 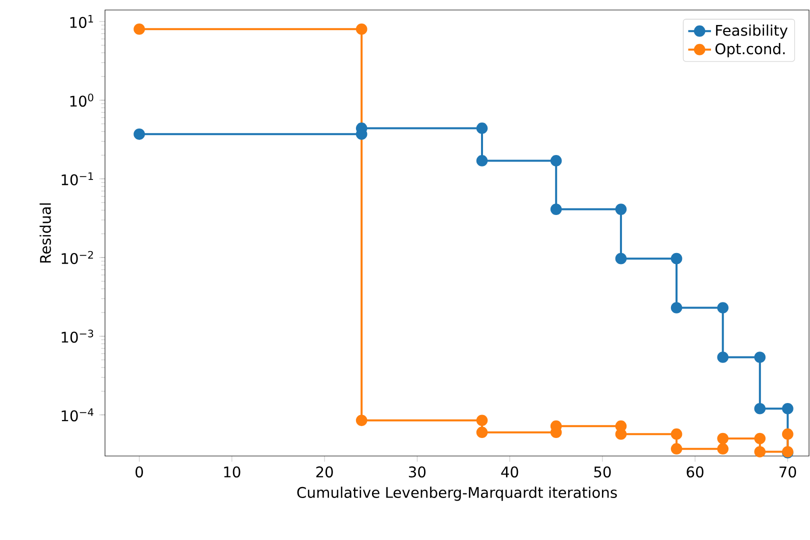 I want to click on x-tick-label: 70, so click(x=788, y=472).